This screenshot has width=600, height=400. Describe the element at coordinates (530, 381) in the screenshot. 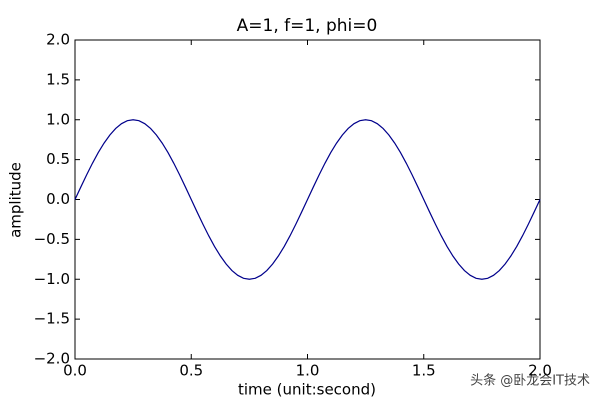

I see `watermark: 头条 @卧龙会IT技术` at that location.